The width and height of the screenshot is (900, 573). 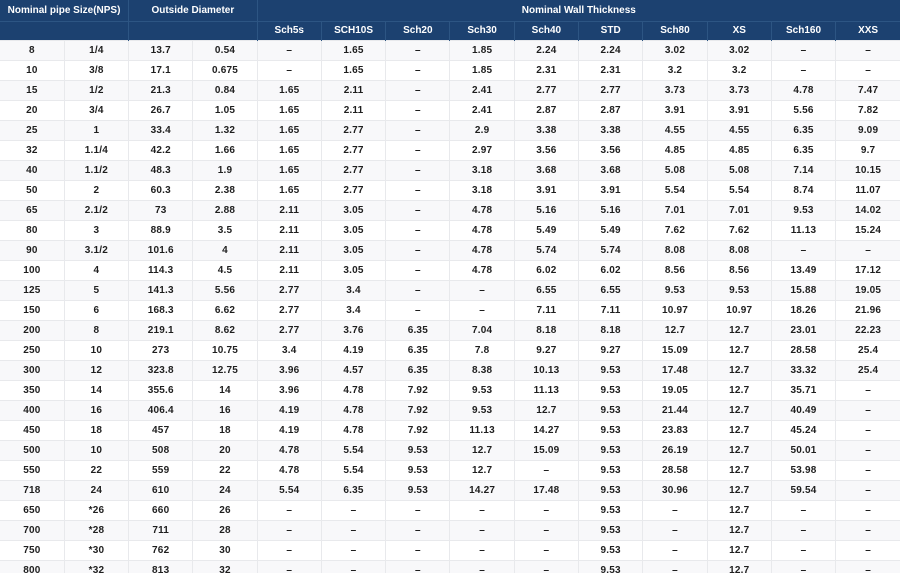 What do you see at coordinates (32, 190) in the screenshot?
I see `table-cell: 50` at bounding box center [32, 190].